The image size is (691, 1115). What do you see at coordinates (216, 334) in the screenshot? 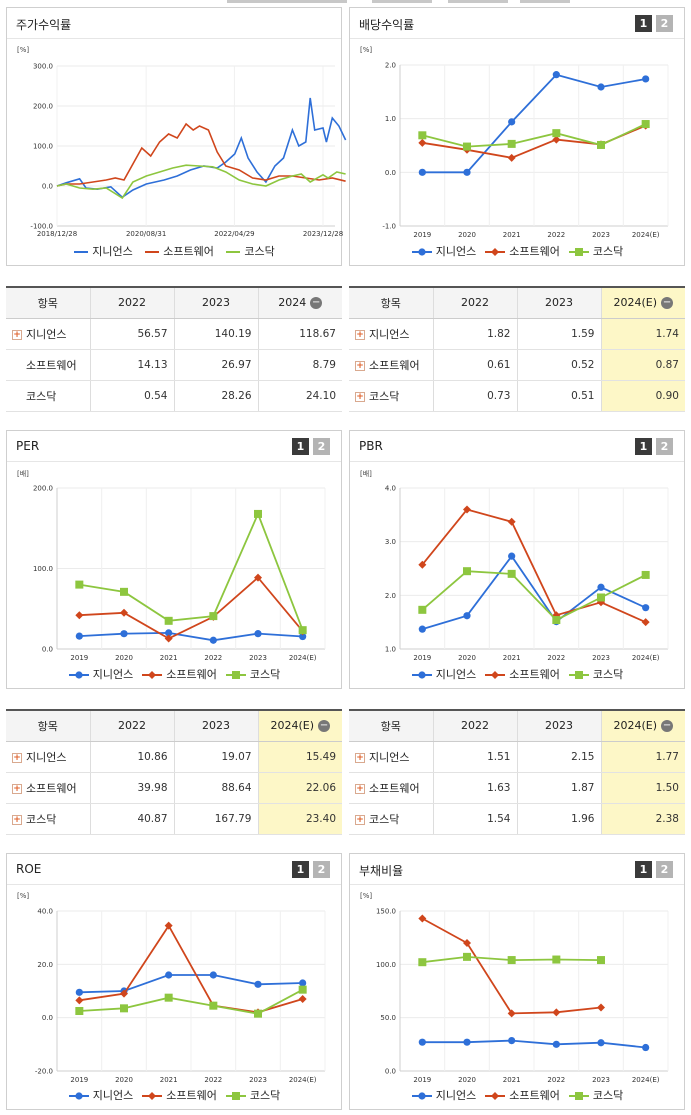
I see `cell: 140.19` at bounding box center [216, 334].